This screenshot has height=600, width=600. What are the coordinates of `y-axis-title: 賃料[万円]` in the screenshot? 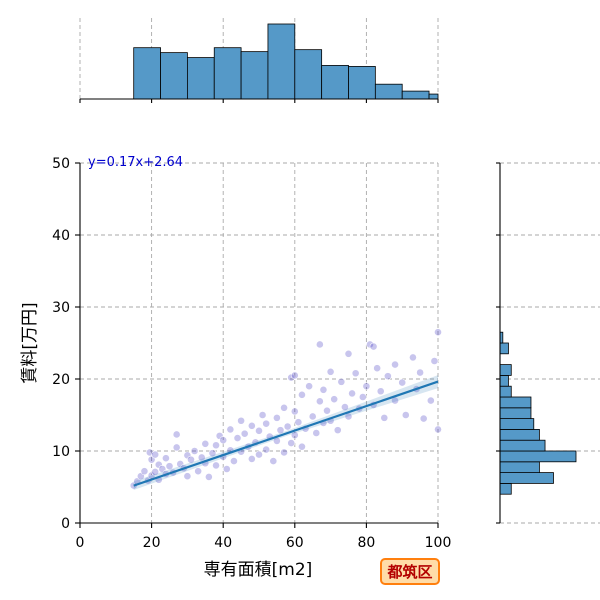 It's located at (30, 342).